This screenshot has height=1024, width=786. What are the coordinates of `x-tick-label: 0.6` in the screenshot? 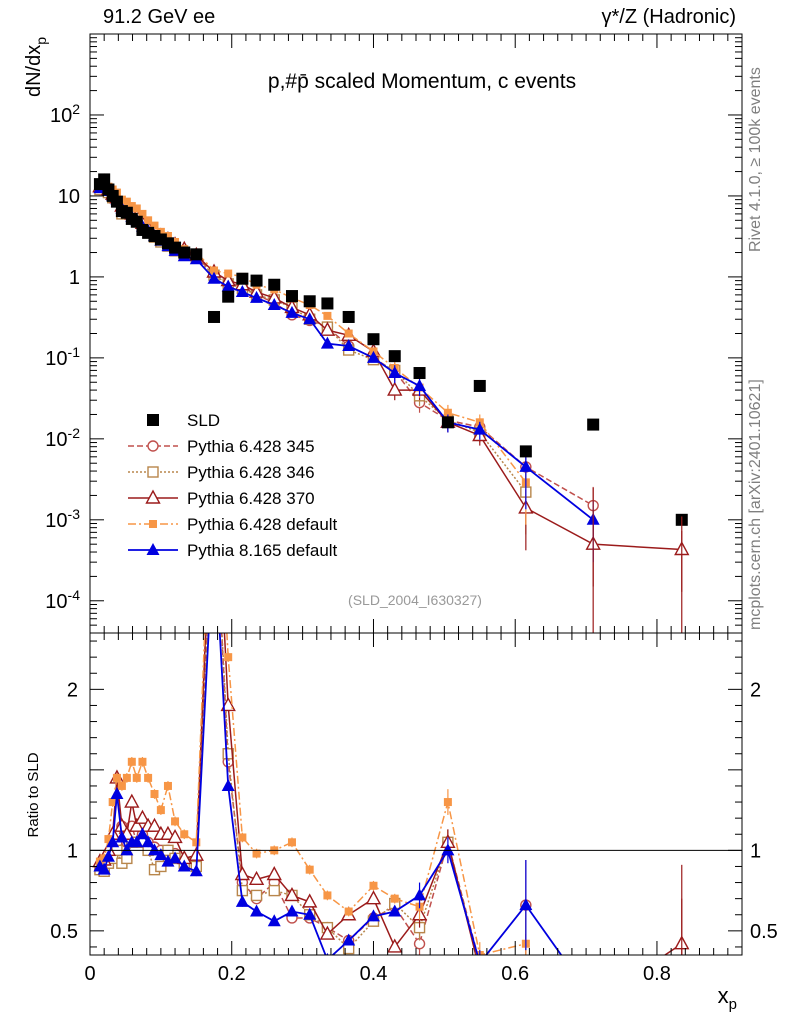 It's located at (515, 974).